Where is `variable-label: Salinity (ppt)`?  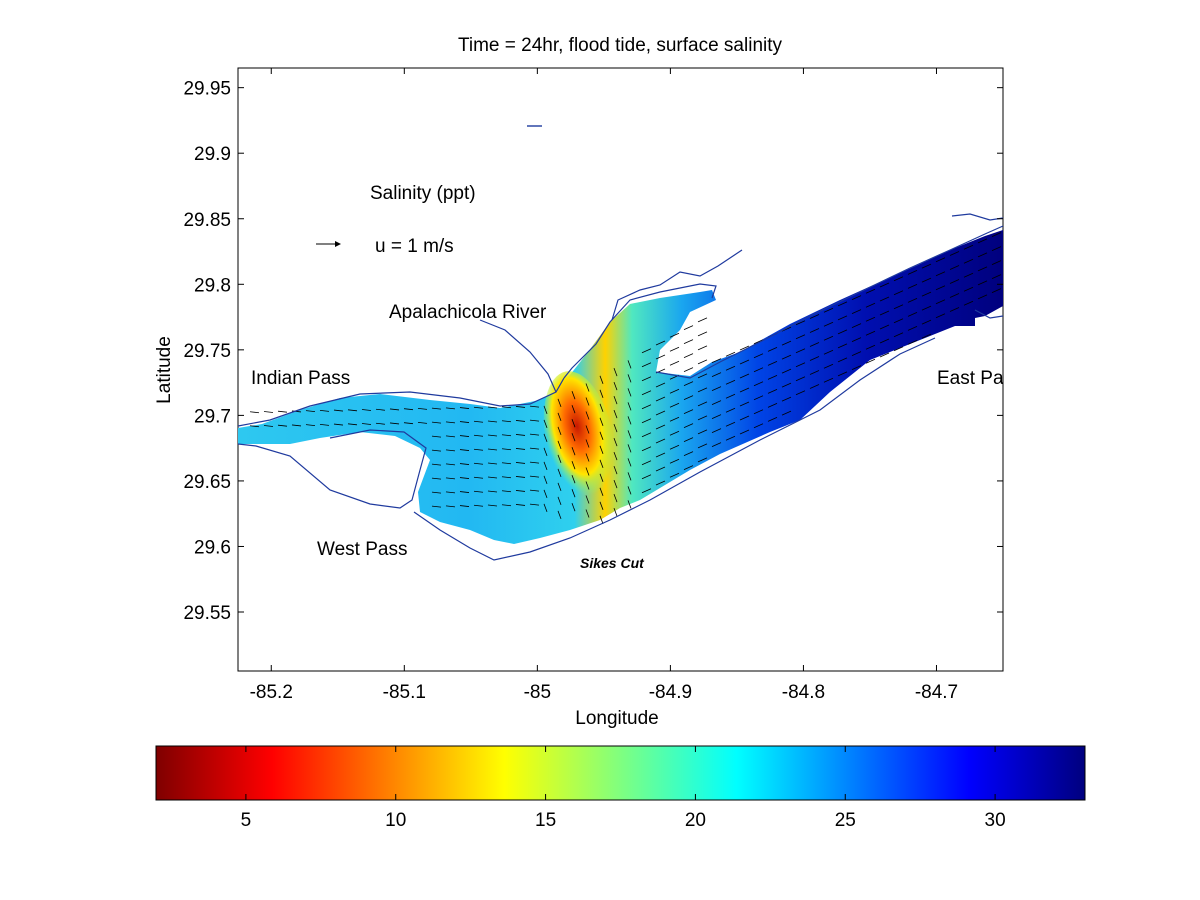 variable-label: Salinity (ppt) is located at coordinates (423, 193).